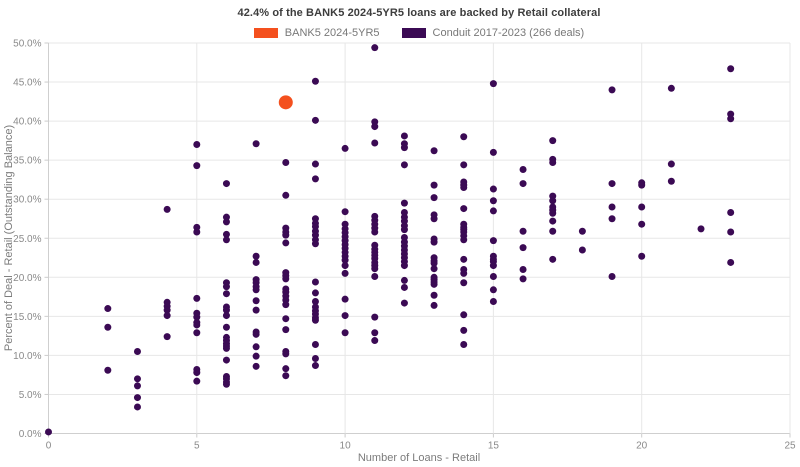 Image resolution: width=800 pixels, height=467 pixels. I want to click on y-tick-label: 20.0%, so click(27, 278).